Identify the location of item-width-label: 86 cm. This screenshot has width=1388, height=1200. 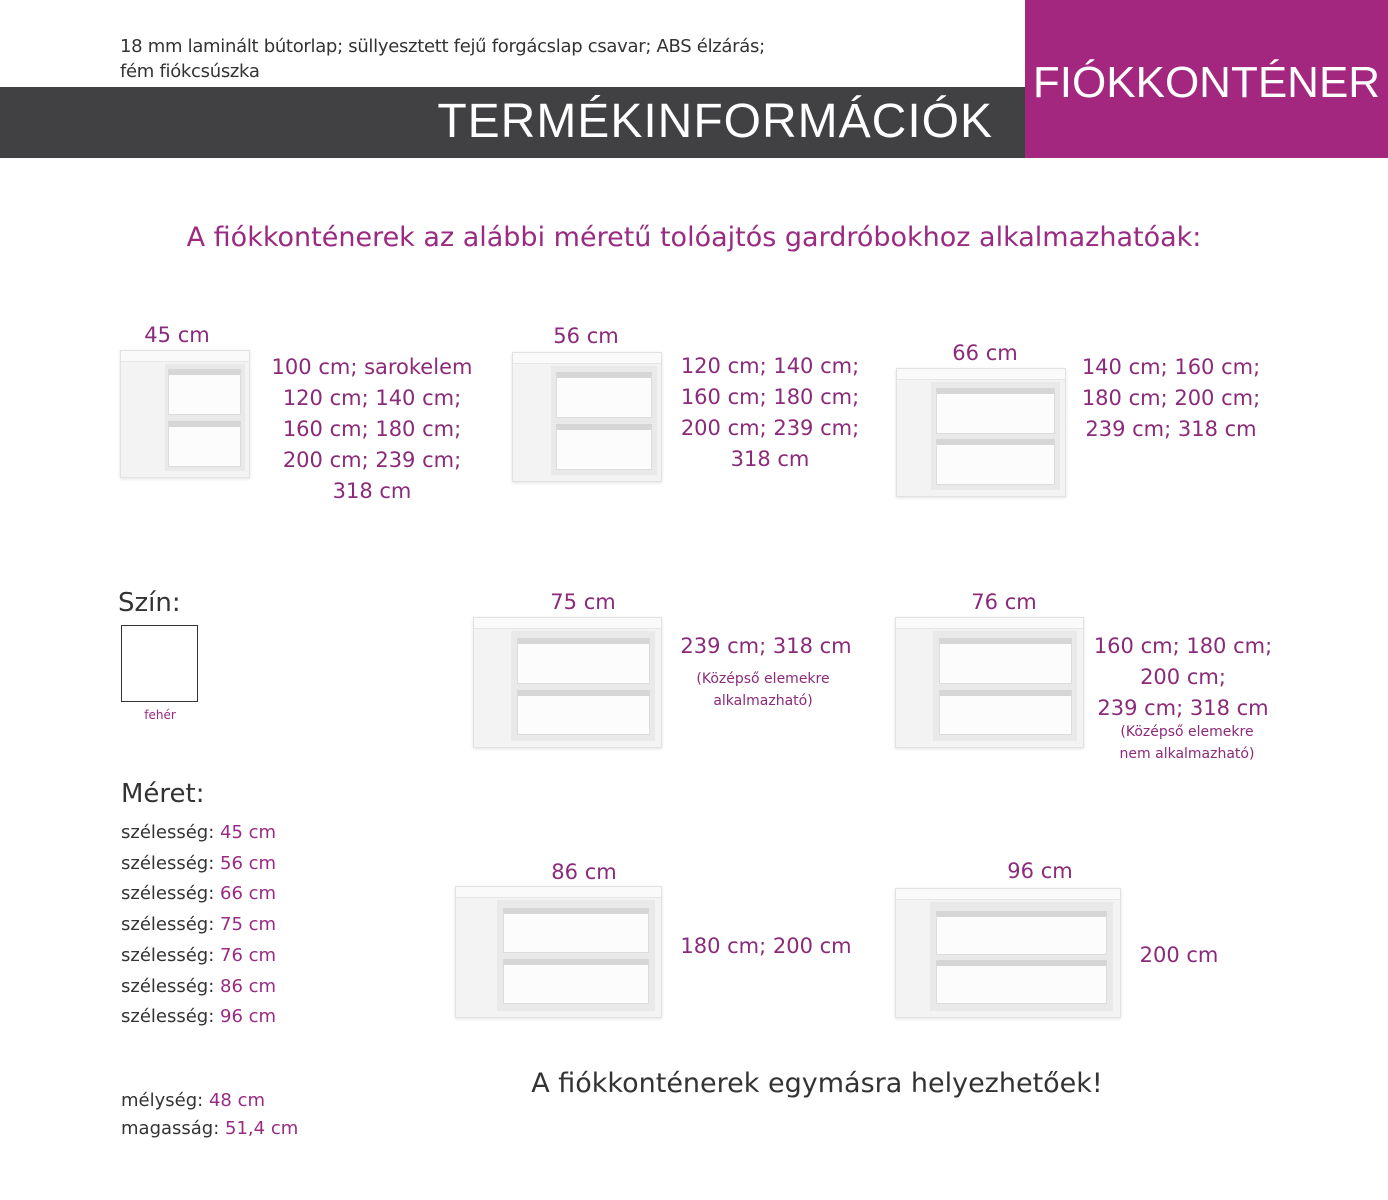
(584, 872).